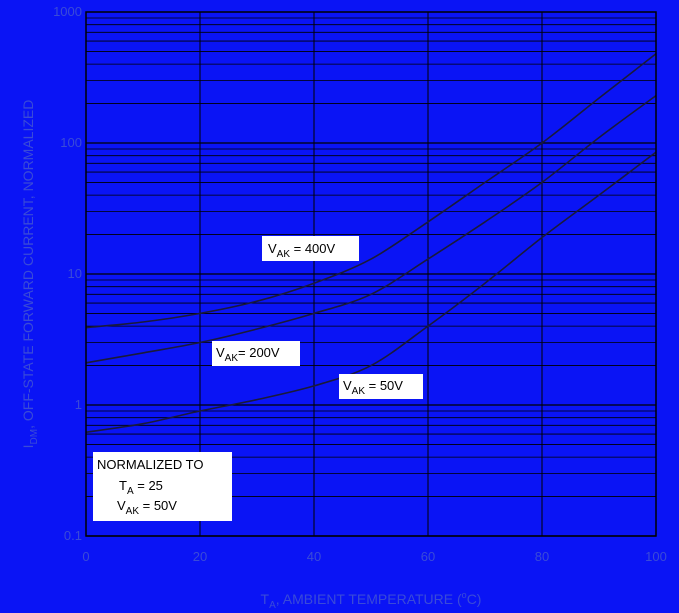 This screenshot has height=613, width=679. I want to click on series-label-200v-text: VAK= 200V, so click(248, 354).